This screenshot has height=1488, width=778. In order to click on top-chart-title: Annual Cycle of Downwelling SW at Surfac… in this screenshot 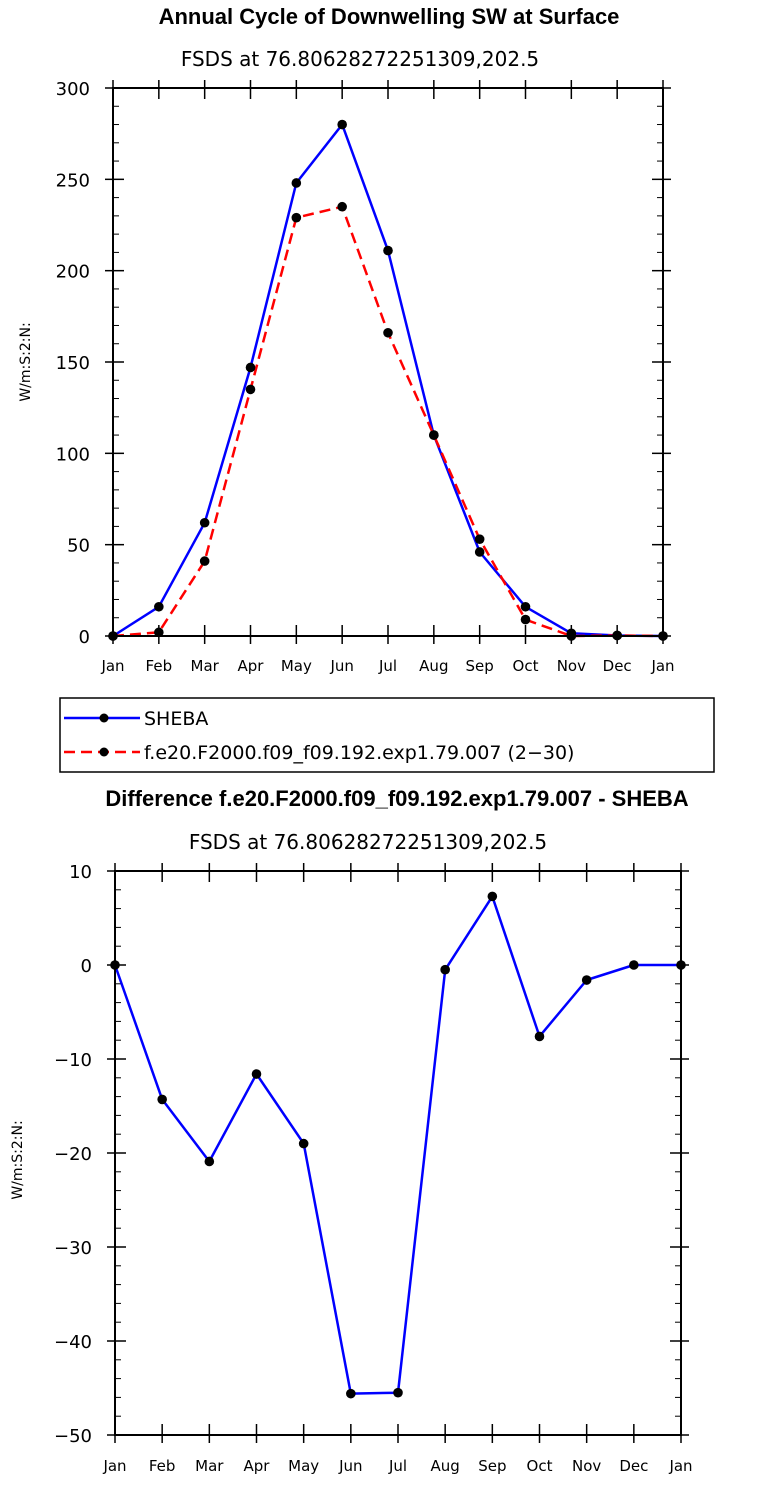, I will do `click(389, 16)`.